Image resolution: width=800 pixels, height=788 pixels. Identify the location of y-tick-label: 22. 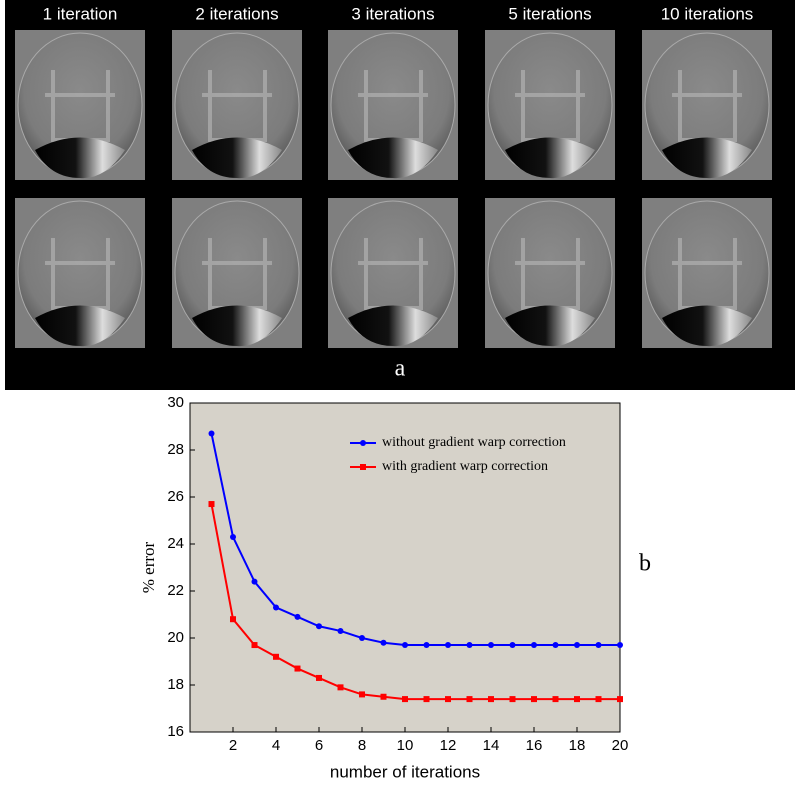
(175, 590).